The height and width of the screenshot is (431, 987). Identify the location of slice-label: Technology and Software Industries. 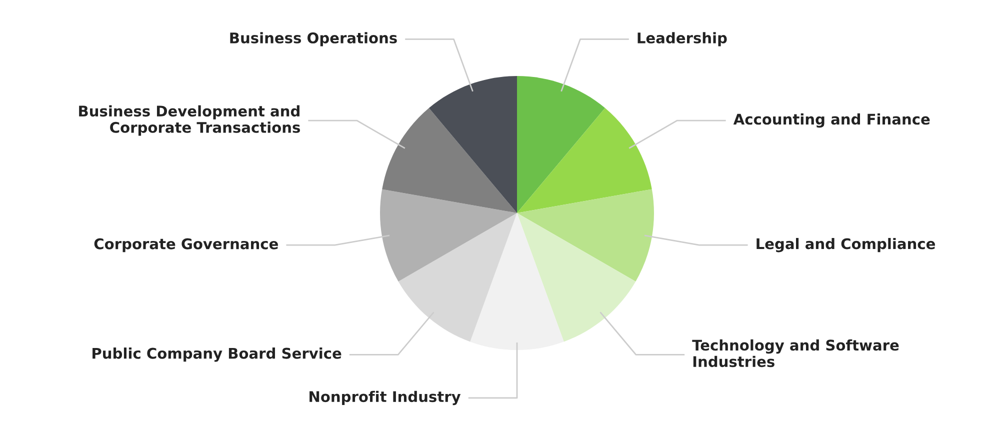
(795, 353).